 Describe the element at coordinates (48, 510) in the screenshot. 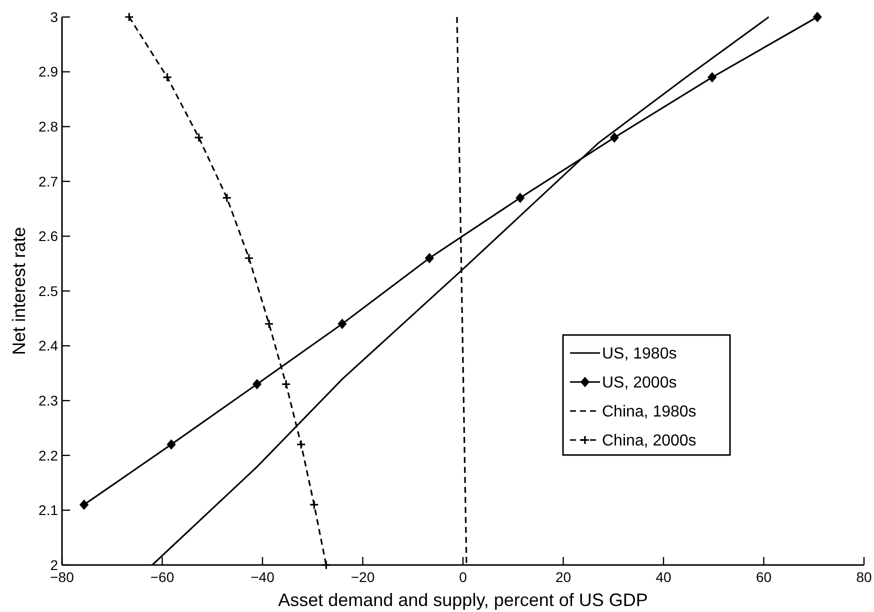

I see `y-tick-label: 2.1` at that location.